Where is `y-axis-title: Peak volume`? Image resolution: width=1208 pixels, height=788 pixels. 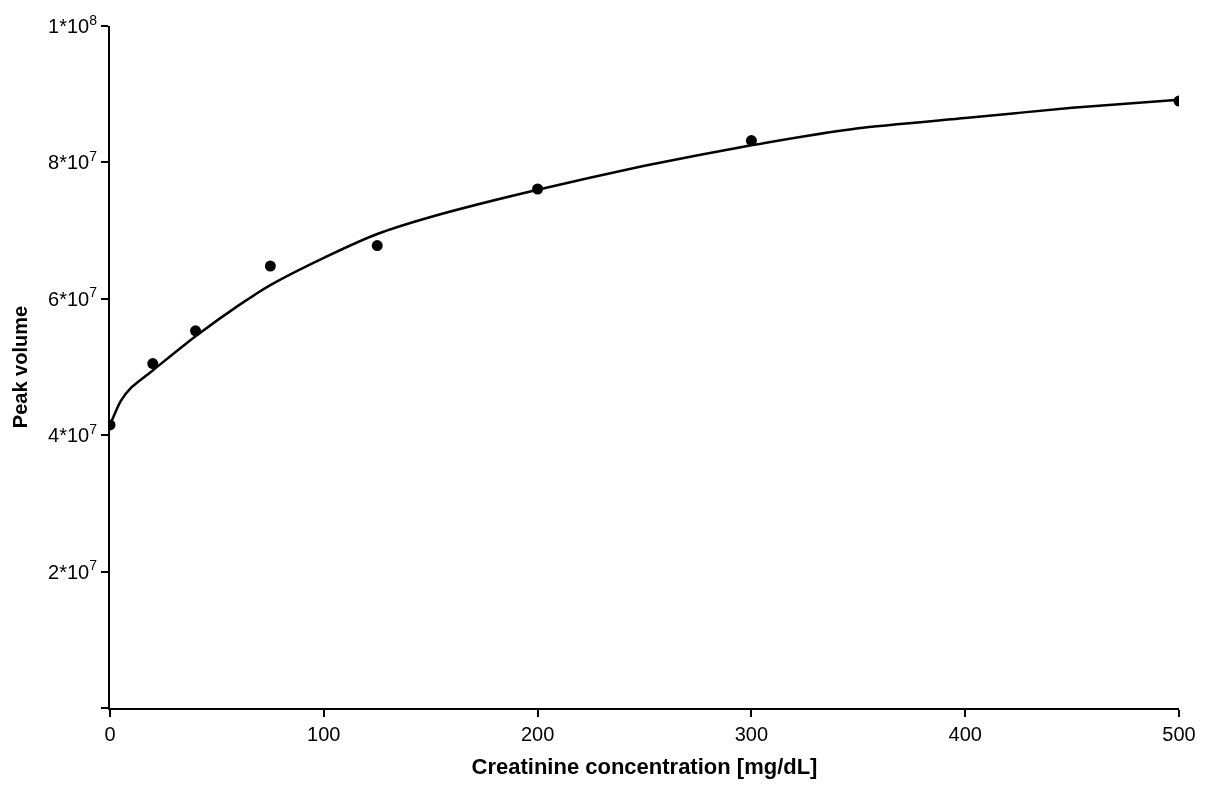 y-axis-title: Peak volume is located at coordinates (20, 367).